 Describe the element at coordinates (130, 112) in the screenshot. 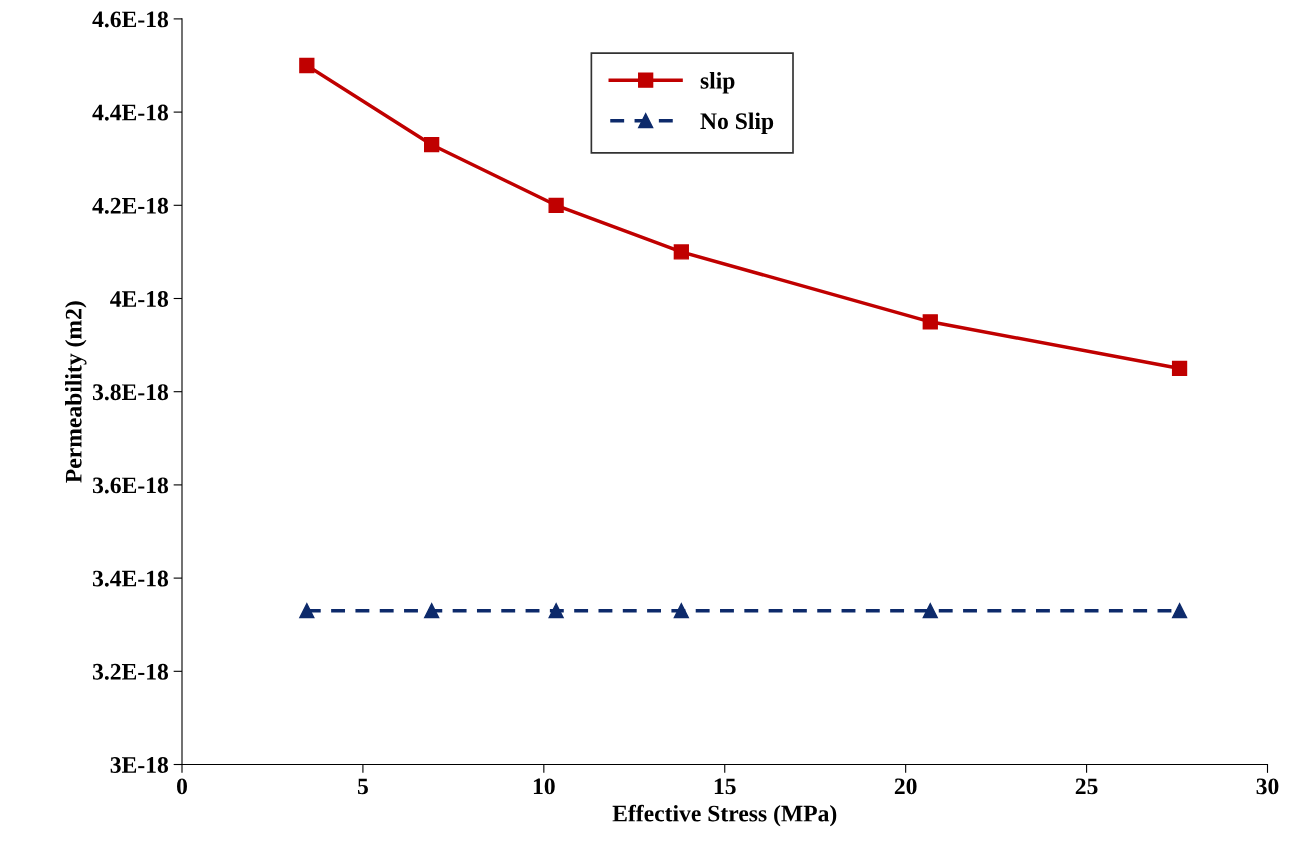

I see `y-tick-label: 4.4E-18` at that location.